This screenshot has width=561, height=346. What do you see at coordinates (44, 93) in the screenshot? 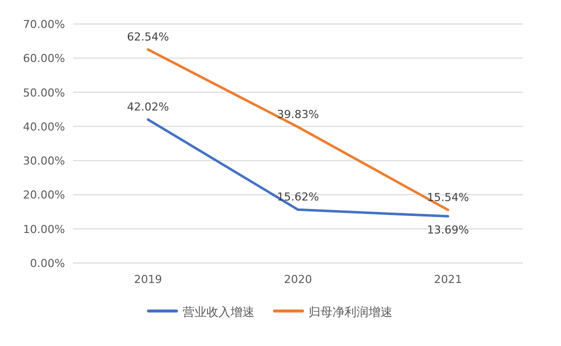
I see `y-tick-label: 50.00%` at bounding box center [44, 93].